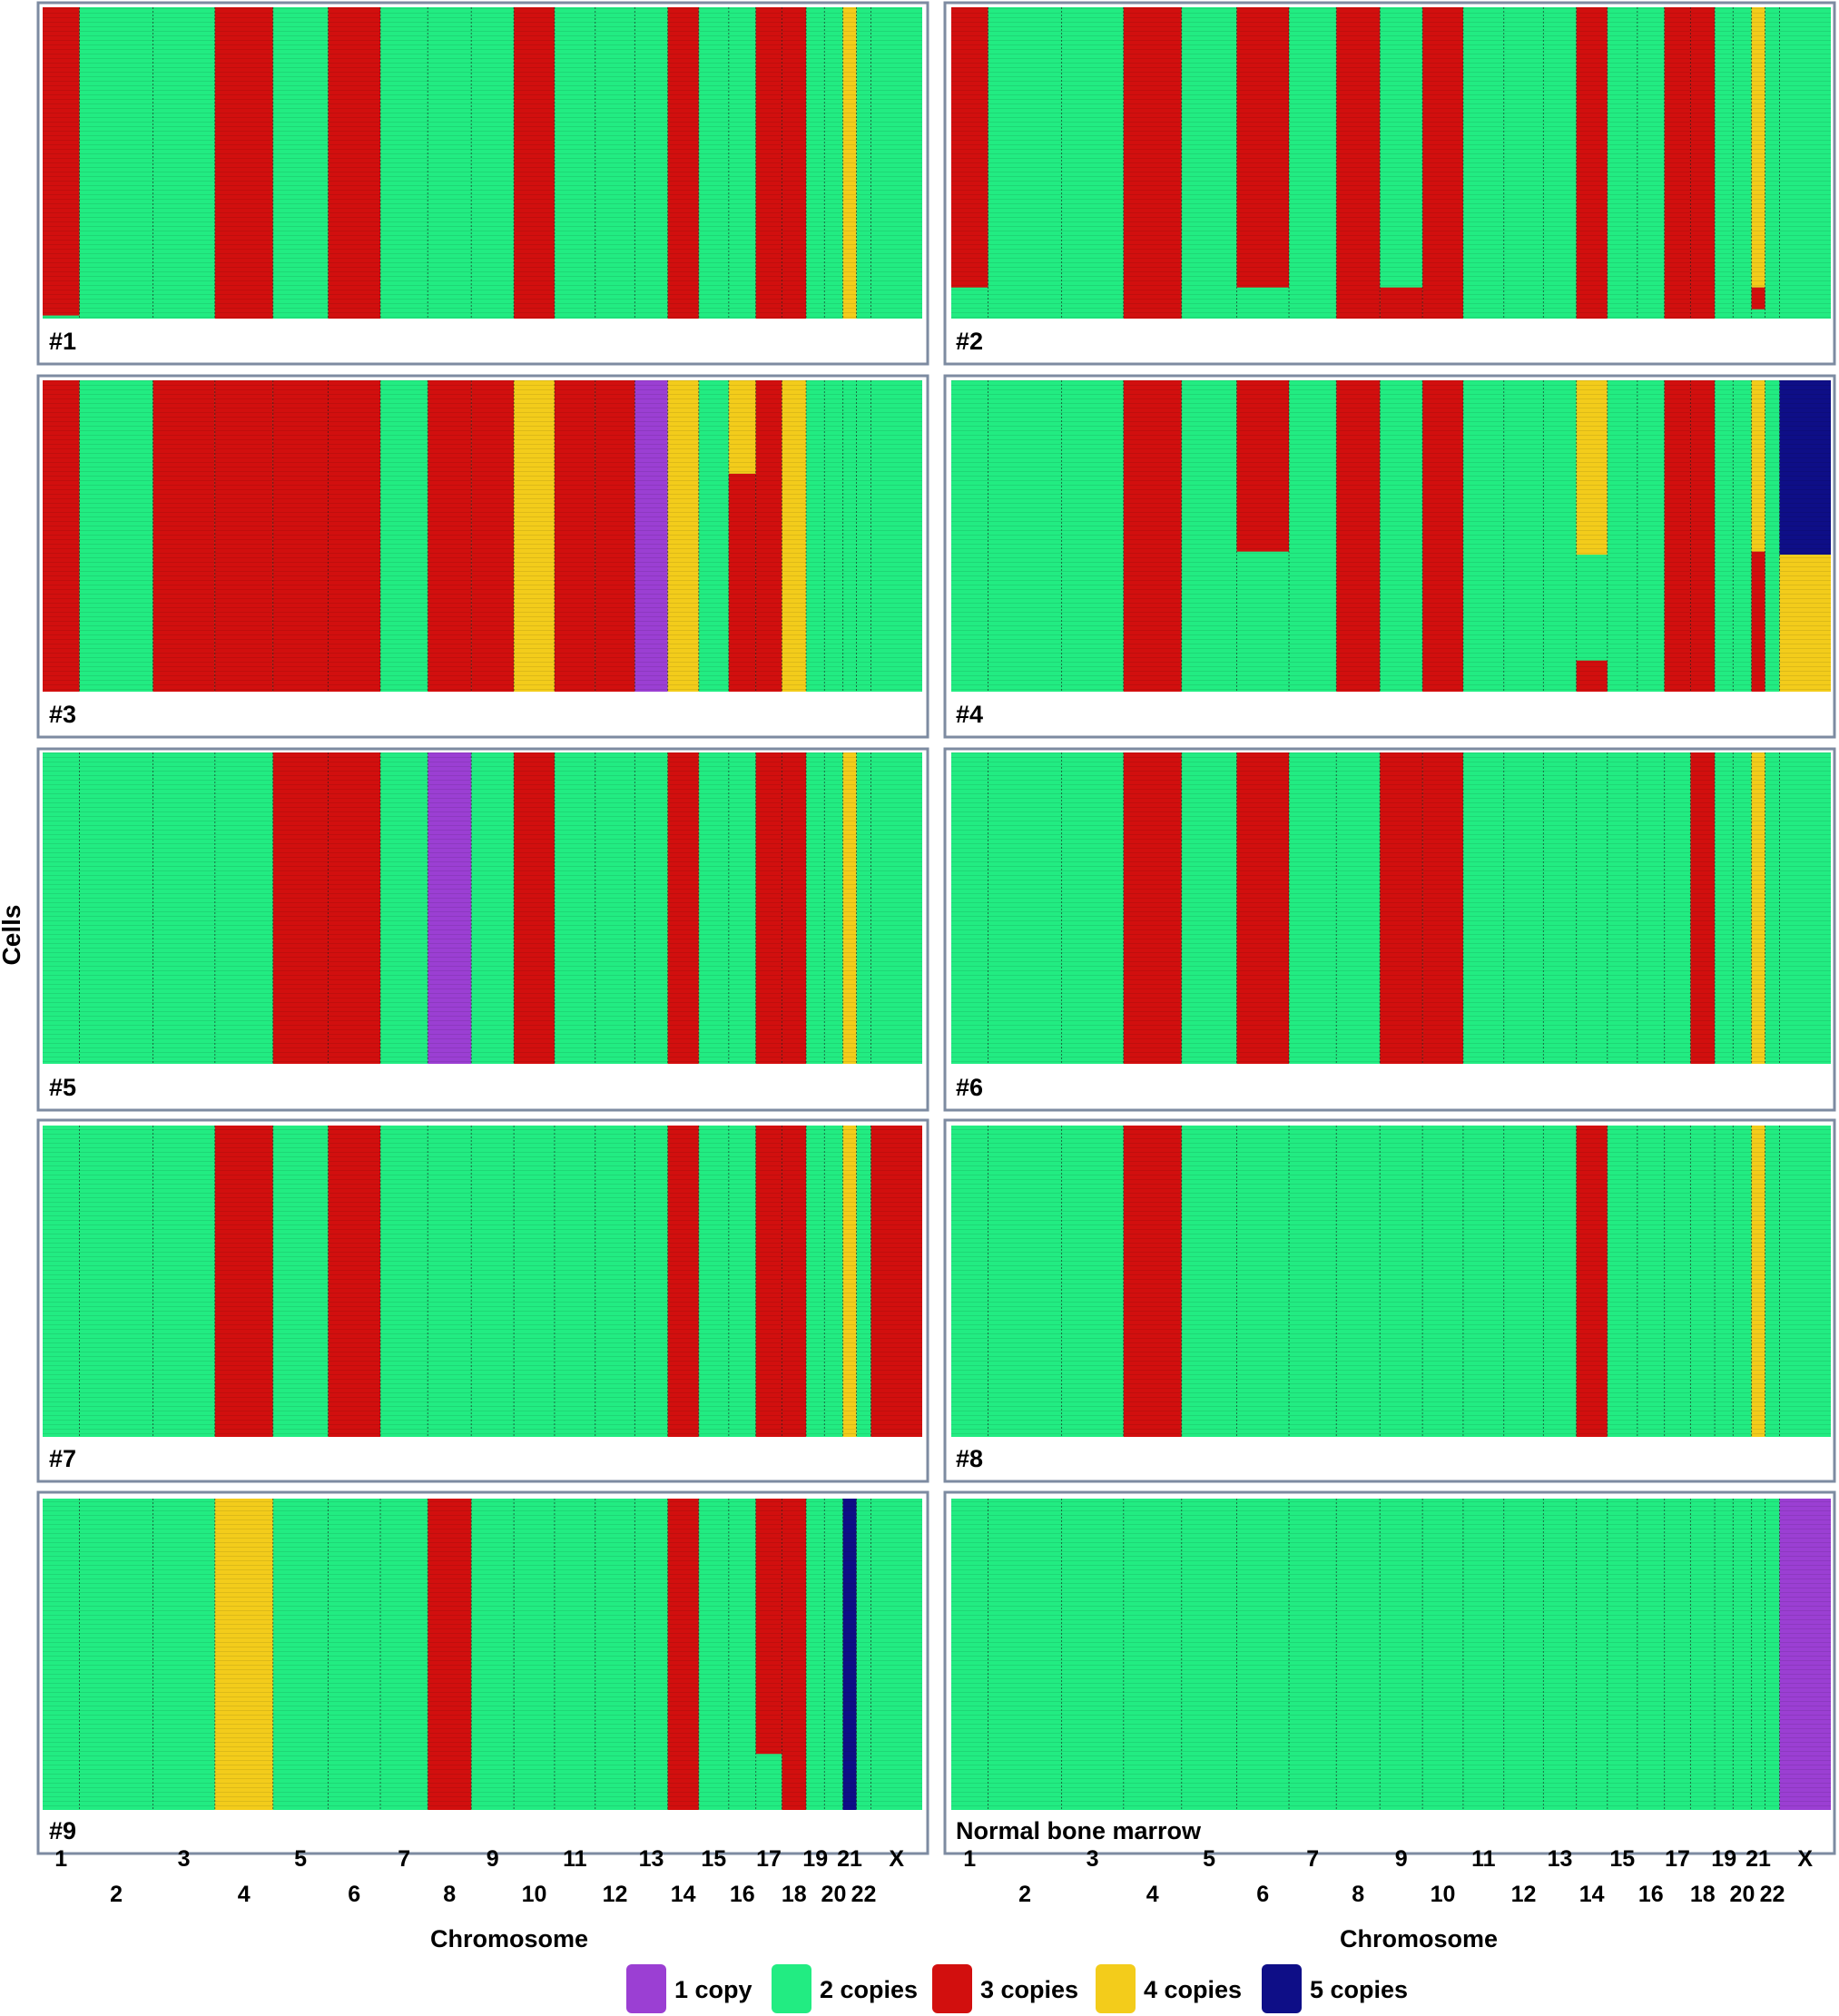 The image size is (1839, 2016). I want to click on panel: #7, so click(482, 1300).